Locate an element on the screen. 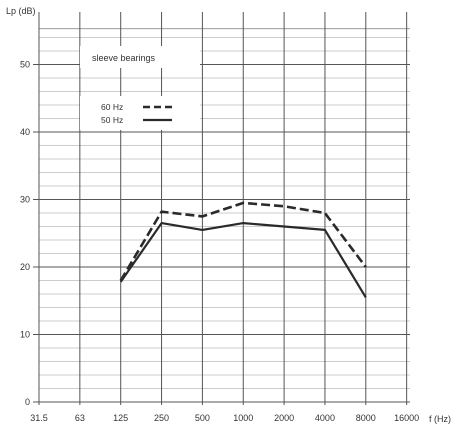  annotation-background is located at coordinates (140, 57).